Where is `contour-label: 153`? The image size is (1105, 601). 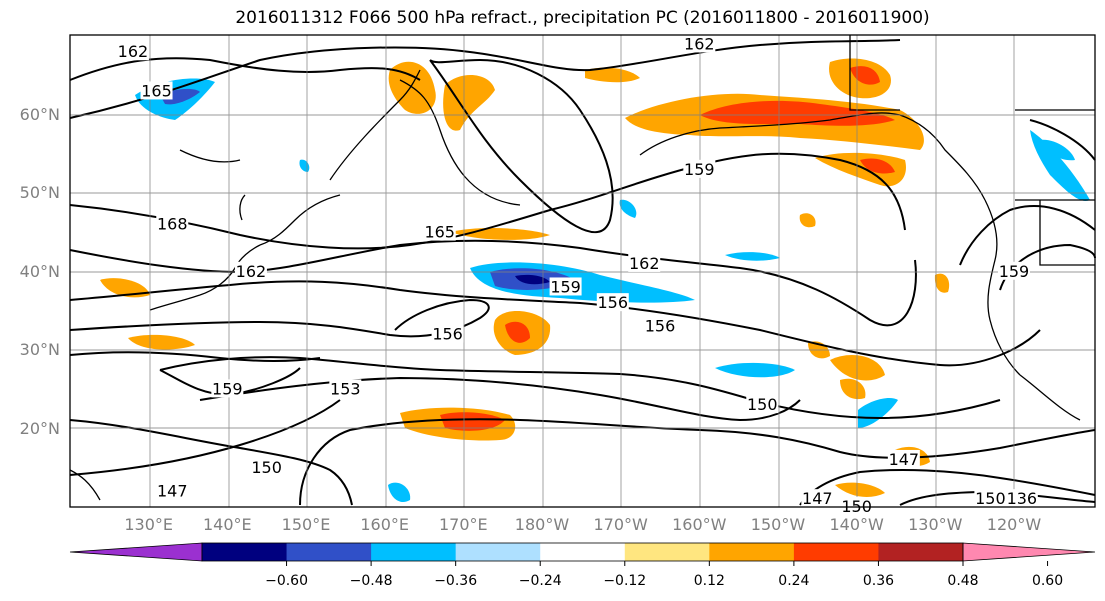
contour-label: 153 is located at coordinates (345, 388).